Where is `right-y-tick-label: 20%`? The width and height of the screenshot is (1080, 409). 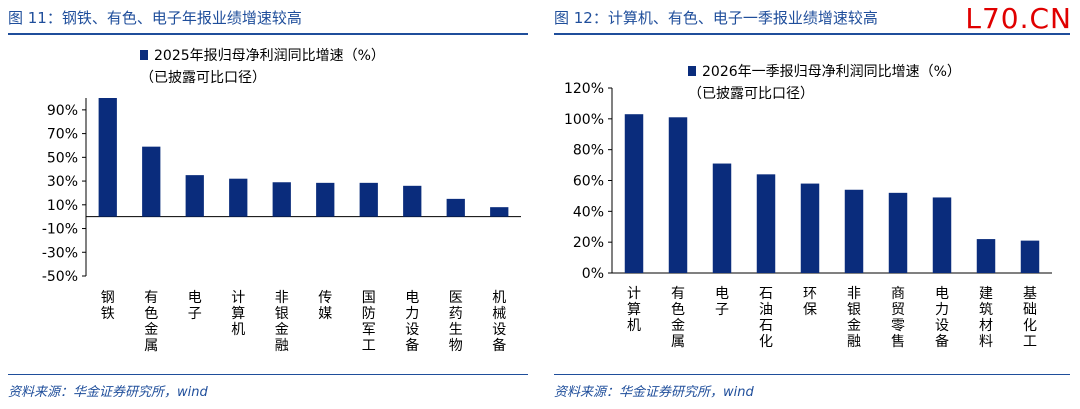 right-y-tick-label: 20% is located at coordinates (588, 243).